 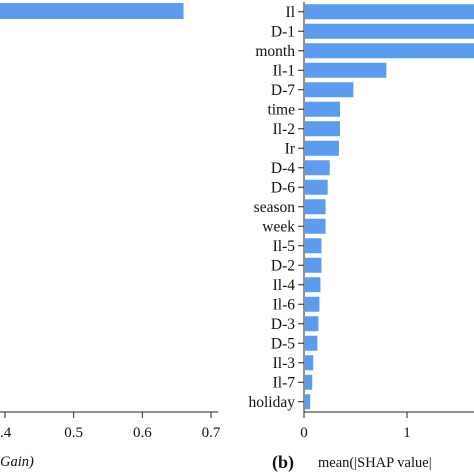 I want to click on panel-a-tick-label: 0.6, so click(x=142, y=433).